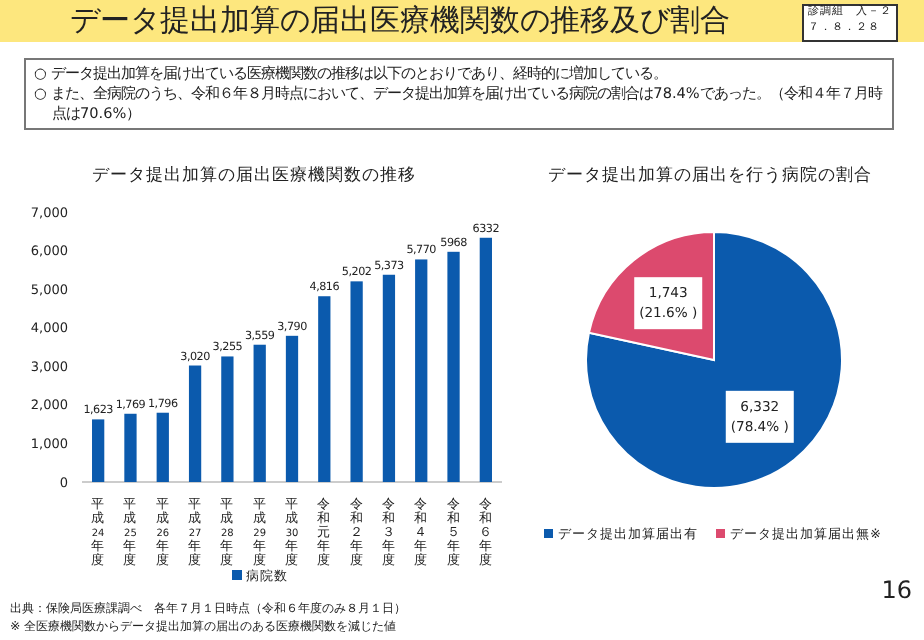 This screenshot has width=924, height=640. Describe the element at coordinates (400, 21) in the screenshot. I see `text: データ提出加算の届出医療機関数の推移及び割合` at that location.